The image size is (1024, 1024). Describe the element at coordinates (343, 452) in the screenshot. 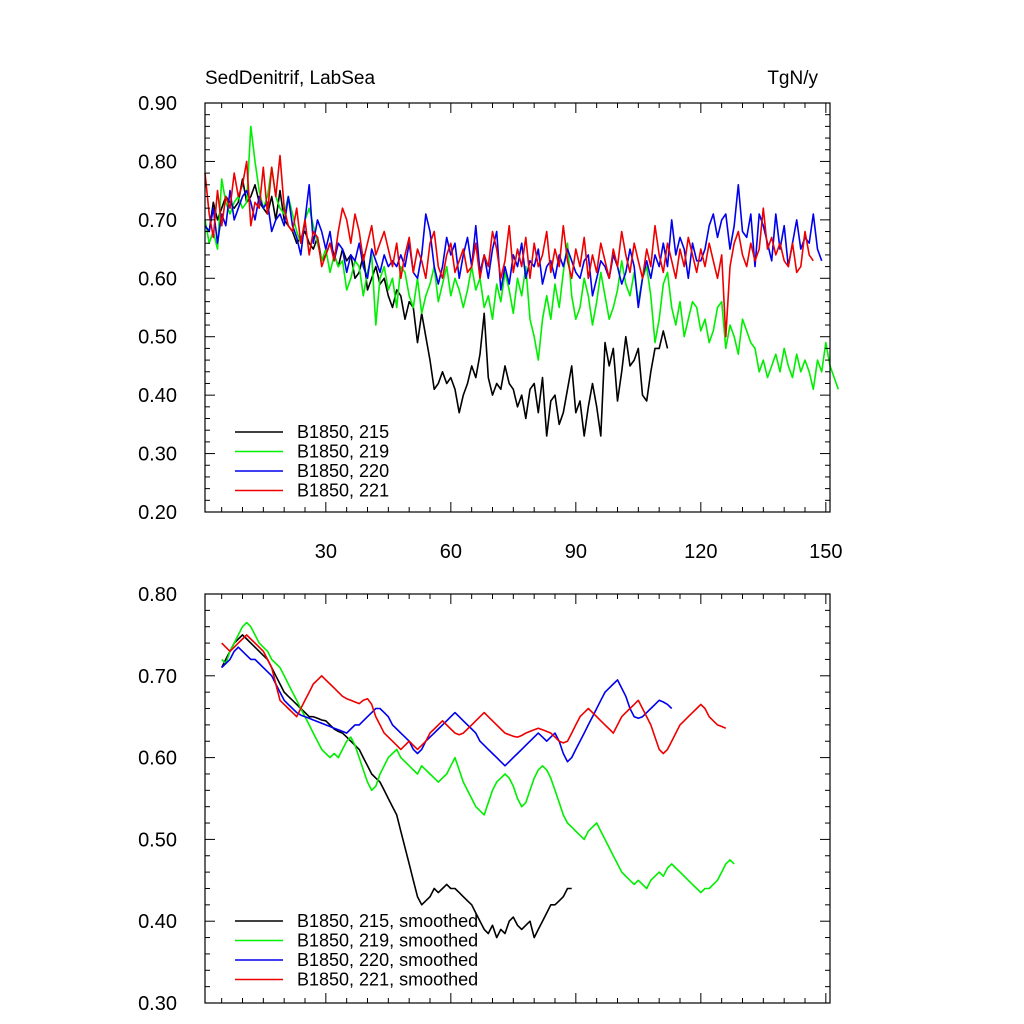

I see `legend-label-219: B1850, 219` at that location.